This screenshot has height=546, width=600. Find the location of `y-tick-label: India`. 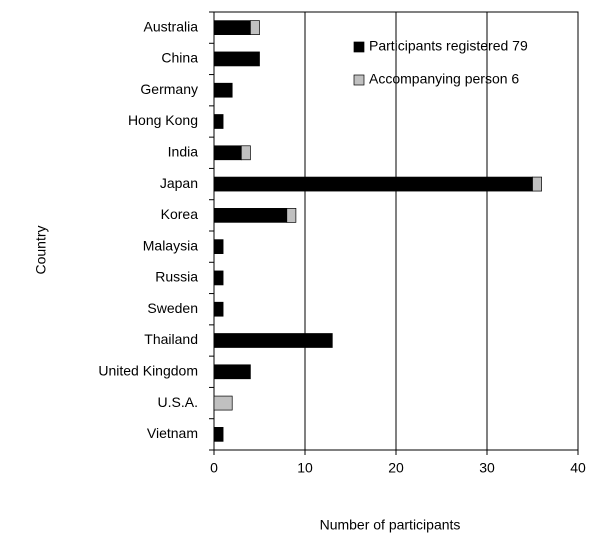

y-tick-label: India is located at coordinates (183, 151).